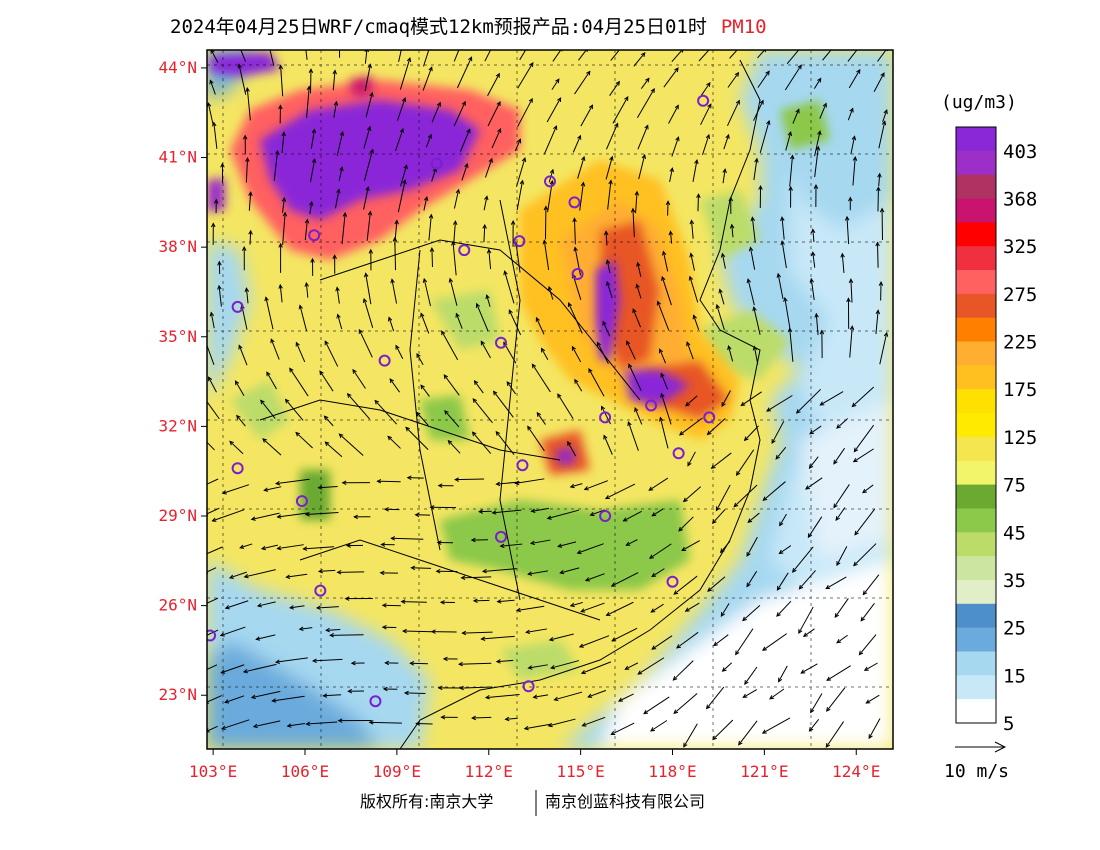 This screenshot has height=850, width=1100. Describe the element at coordinates (1014, 486) in the screenshot. I see `legend-label: 75` at that location.